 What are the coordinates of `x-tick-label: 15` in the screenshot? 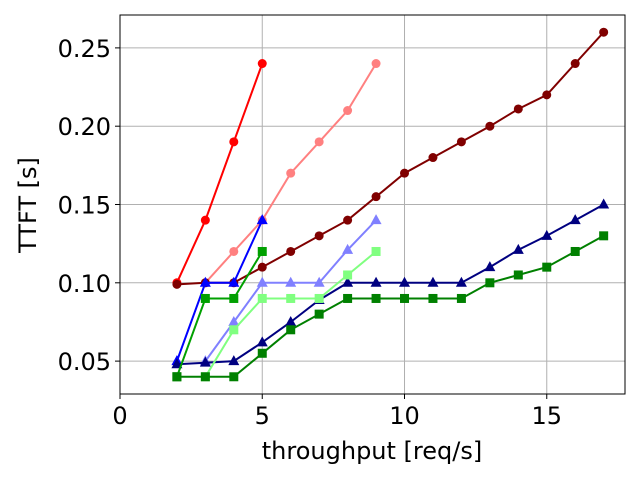 It's located at (546, 416).